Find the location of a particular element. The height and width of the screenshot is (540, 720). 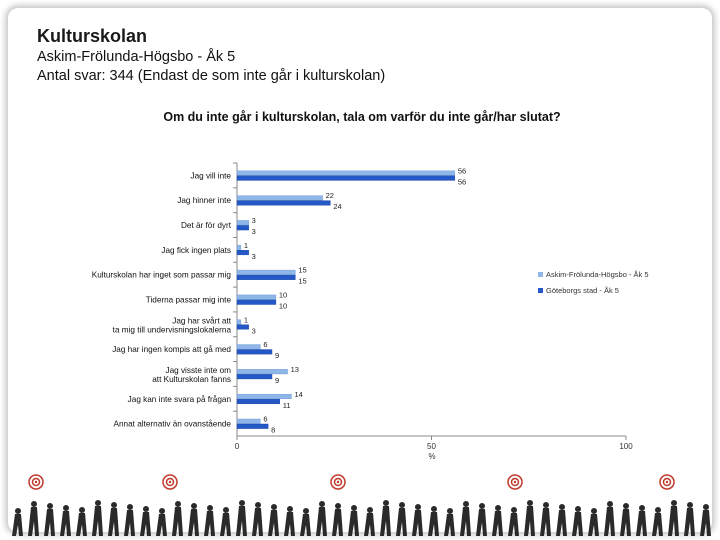

bar-value-label: 24 is located at coordinates (337, 206).